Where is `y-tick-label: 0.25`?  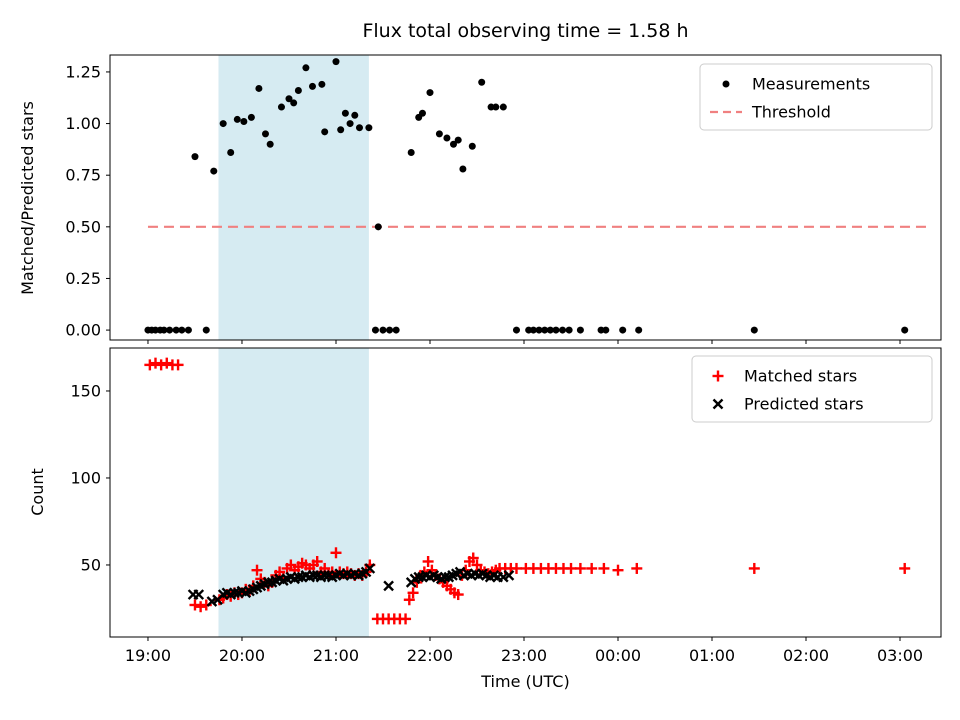
y-tick-label: 0.25 is located at coordinates (83, 278).